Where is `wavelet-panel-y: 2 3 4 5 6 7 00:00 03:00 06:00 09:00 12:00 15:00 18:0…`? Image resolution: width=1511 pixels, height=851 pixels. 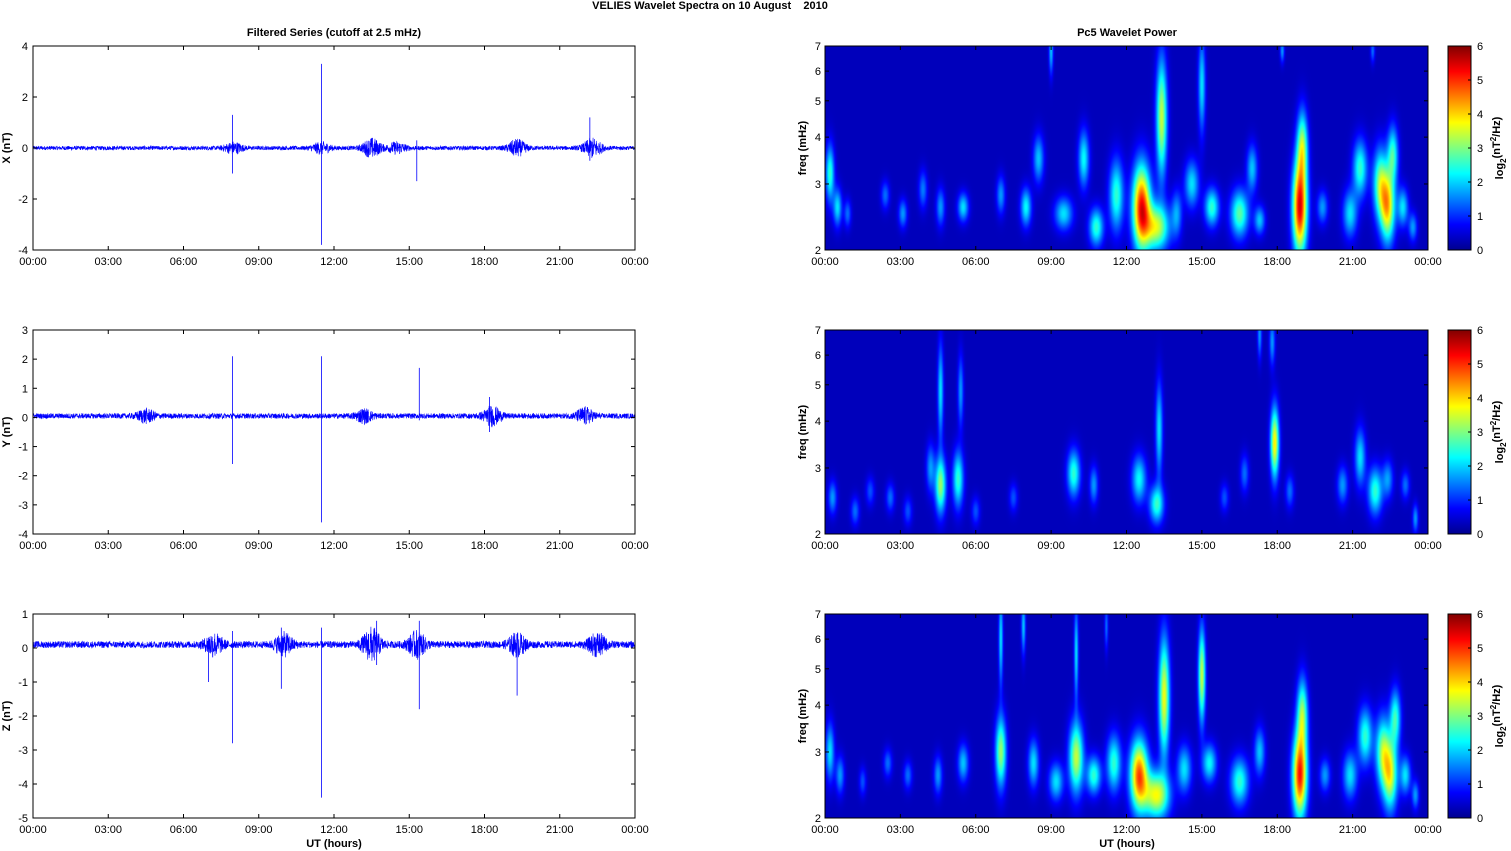 wavelet-panel-y: 2 3 4 5 6 7 00:00 03:00 06:00 09:00 12:00 15:00 18:0… is located at coordinates (1152, 438).